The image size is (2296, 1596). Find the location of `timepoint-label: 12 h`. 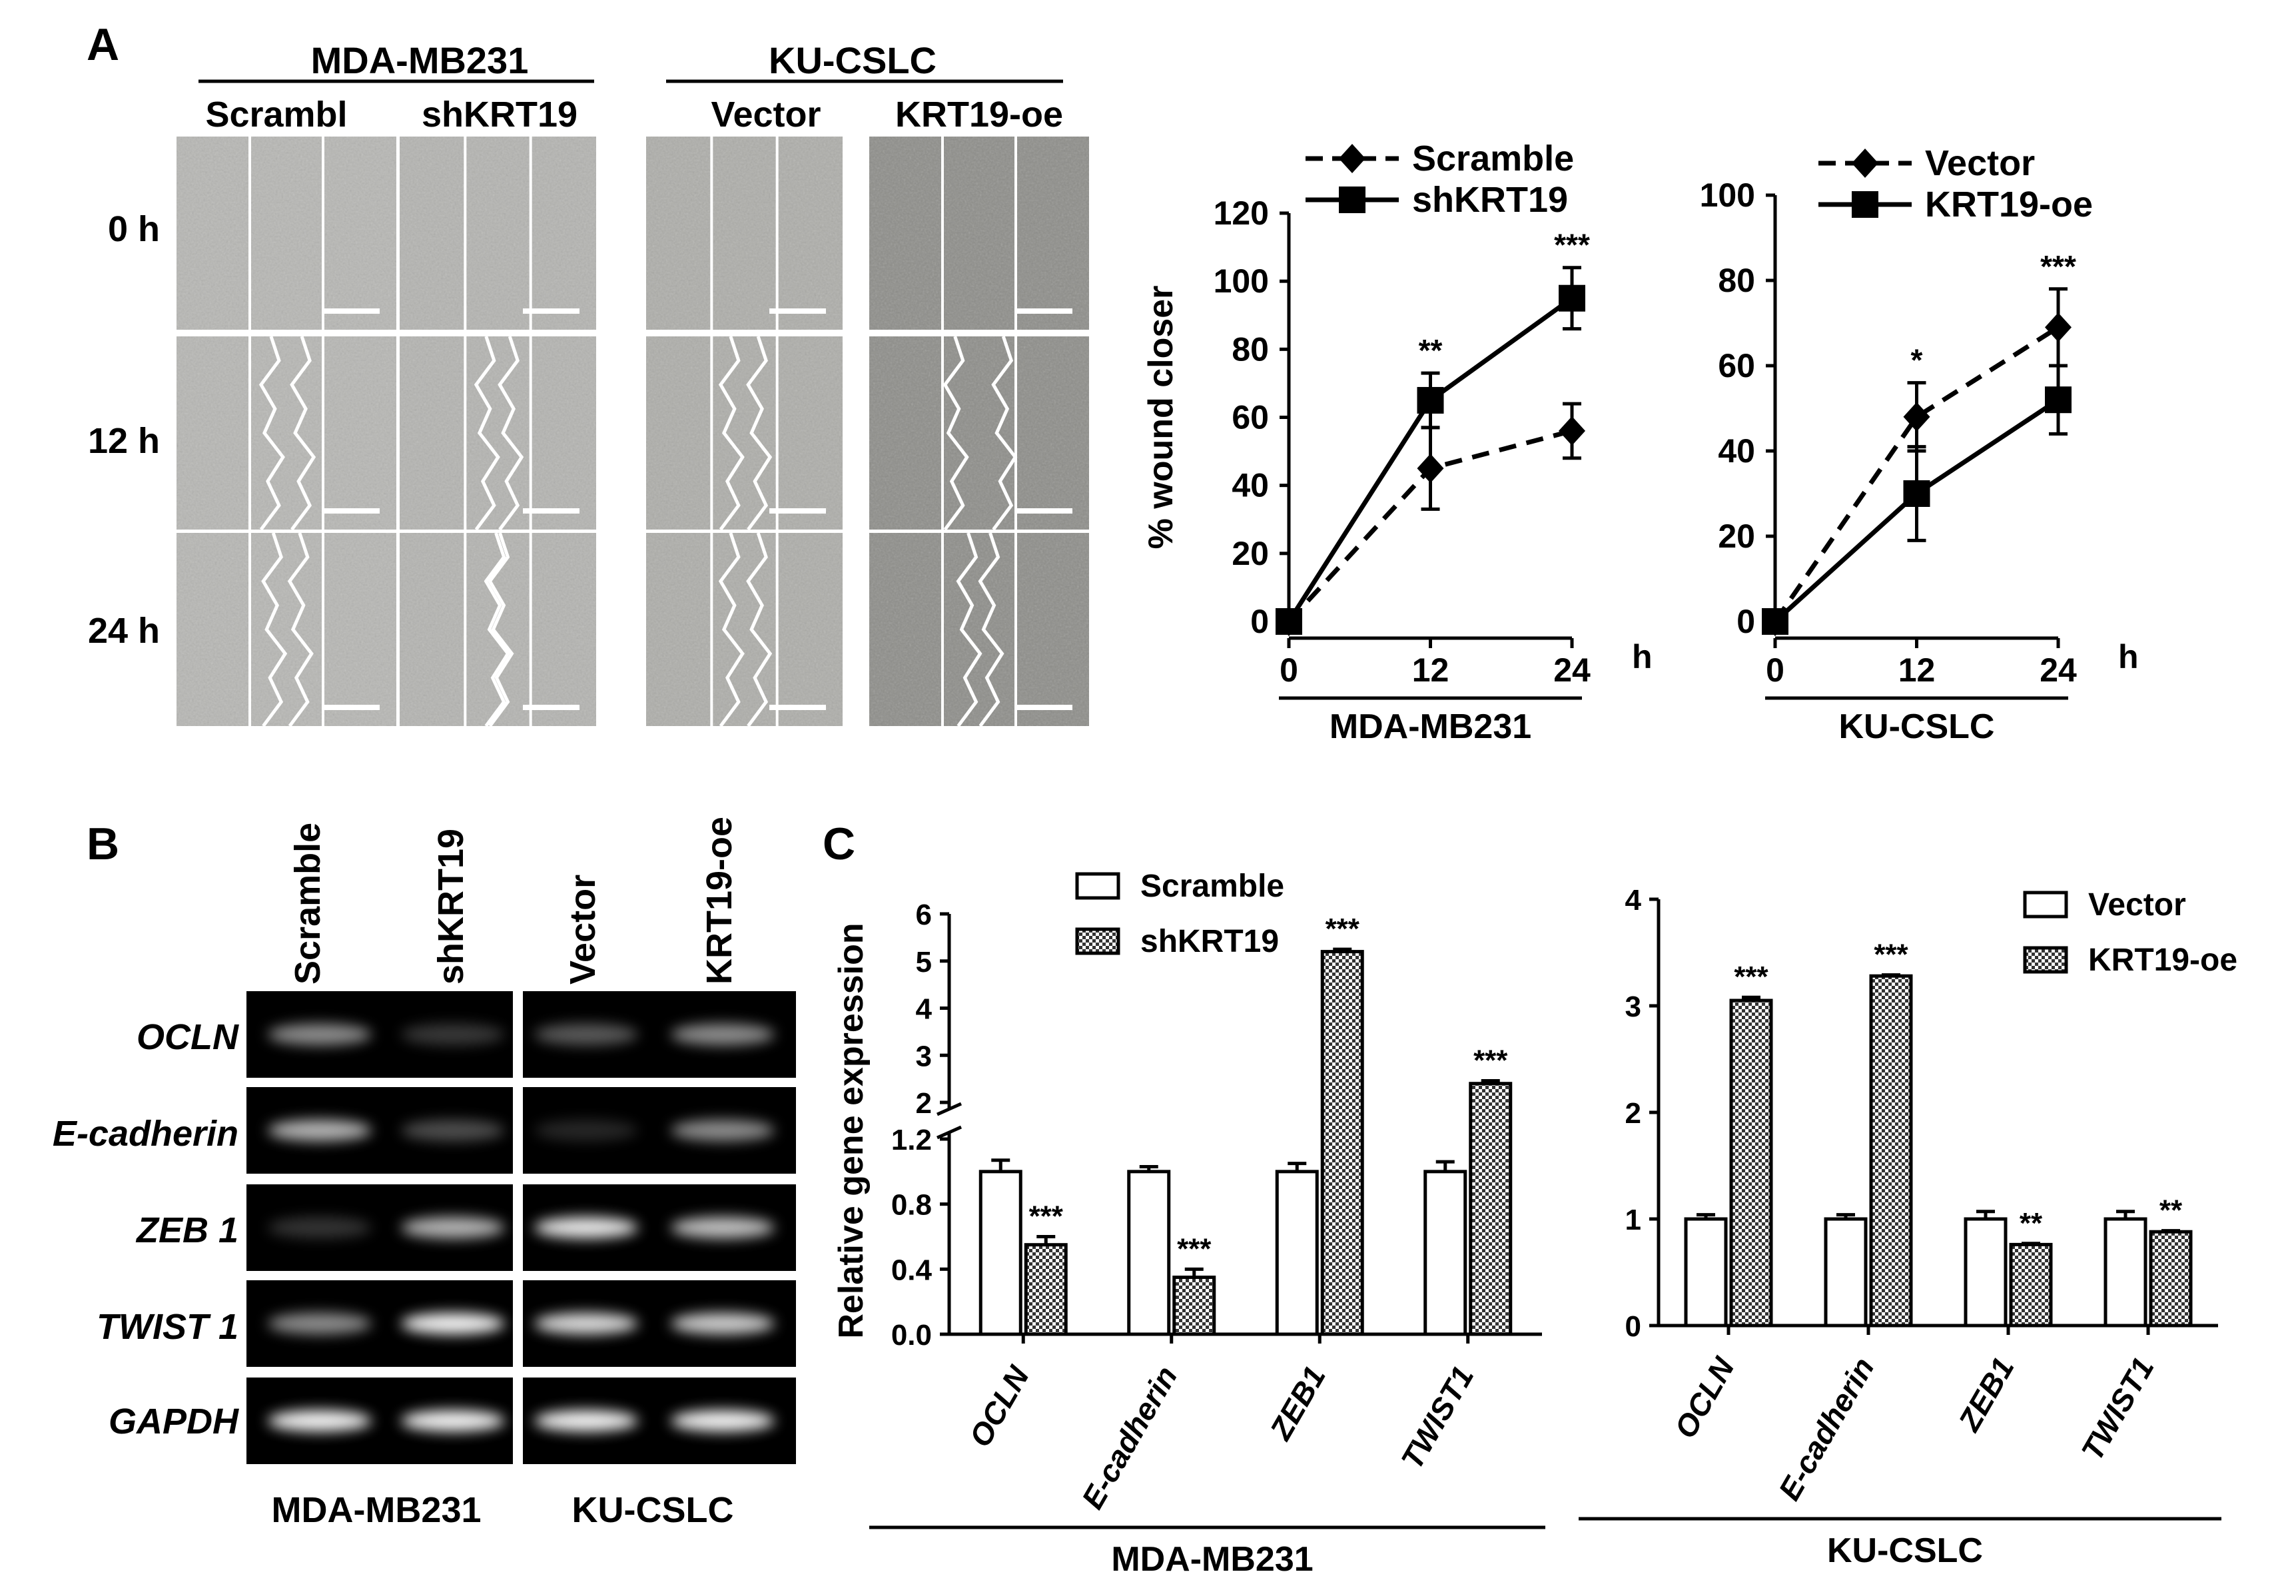

timepoint-label: 12 h is located at coordinates (124, 441).